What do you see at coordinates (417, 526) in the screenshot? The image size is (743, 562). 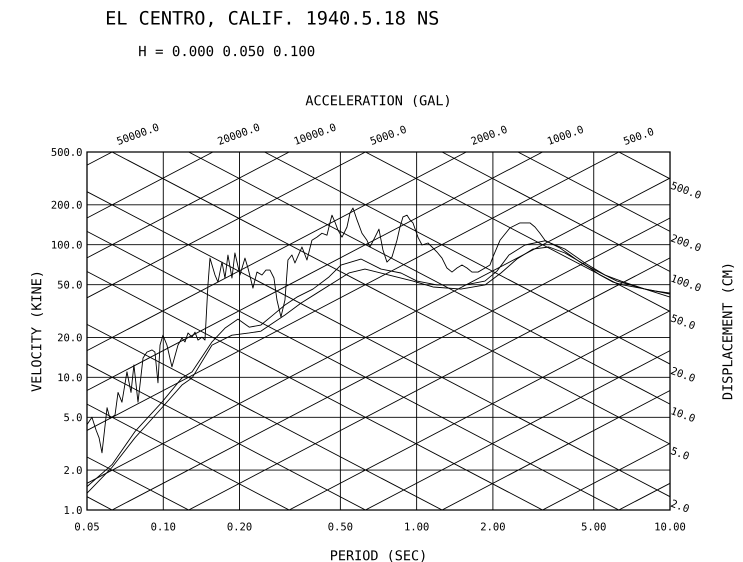 I see `x-tick-label: 1.00` at bounding box center [417, 526].